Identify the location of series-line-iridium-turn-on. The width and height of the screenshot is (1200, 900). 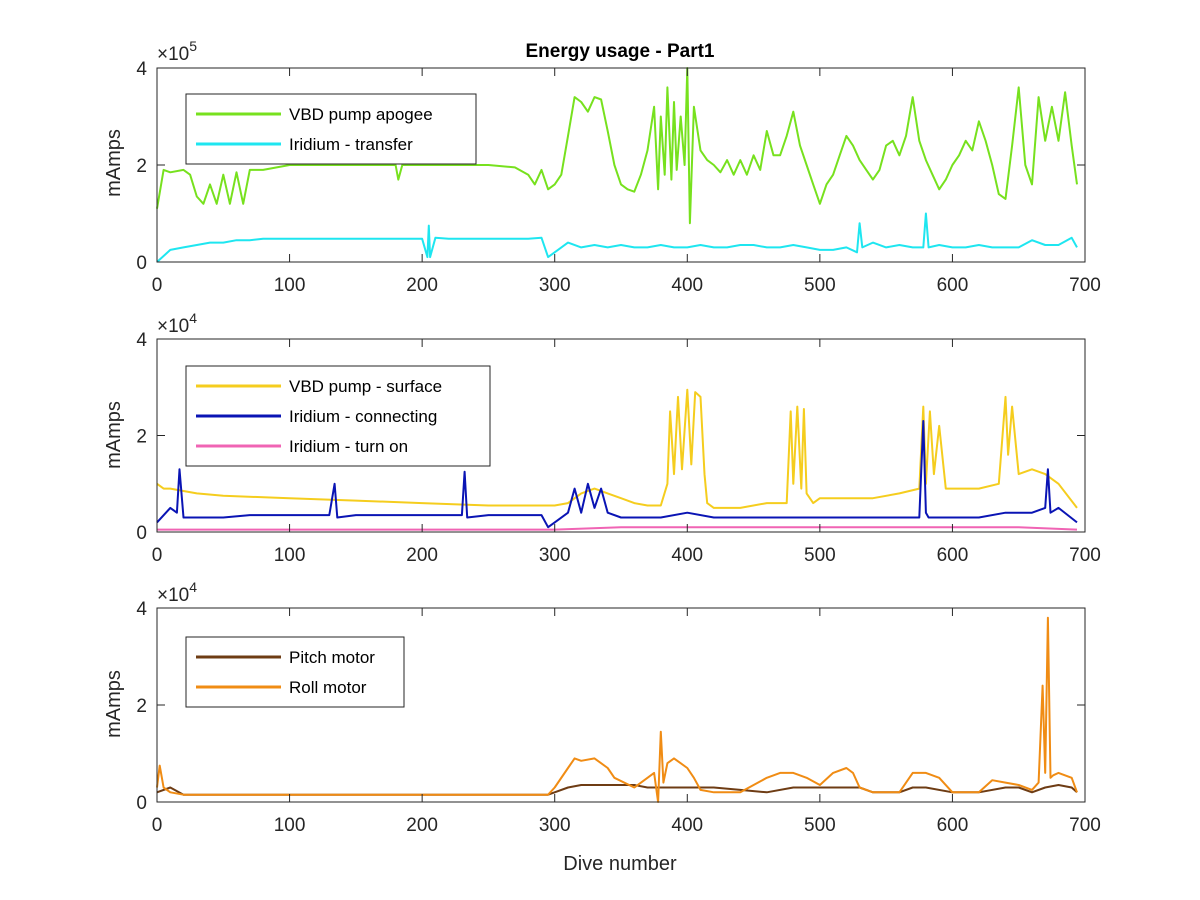
(617, 528).